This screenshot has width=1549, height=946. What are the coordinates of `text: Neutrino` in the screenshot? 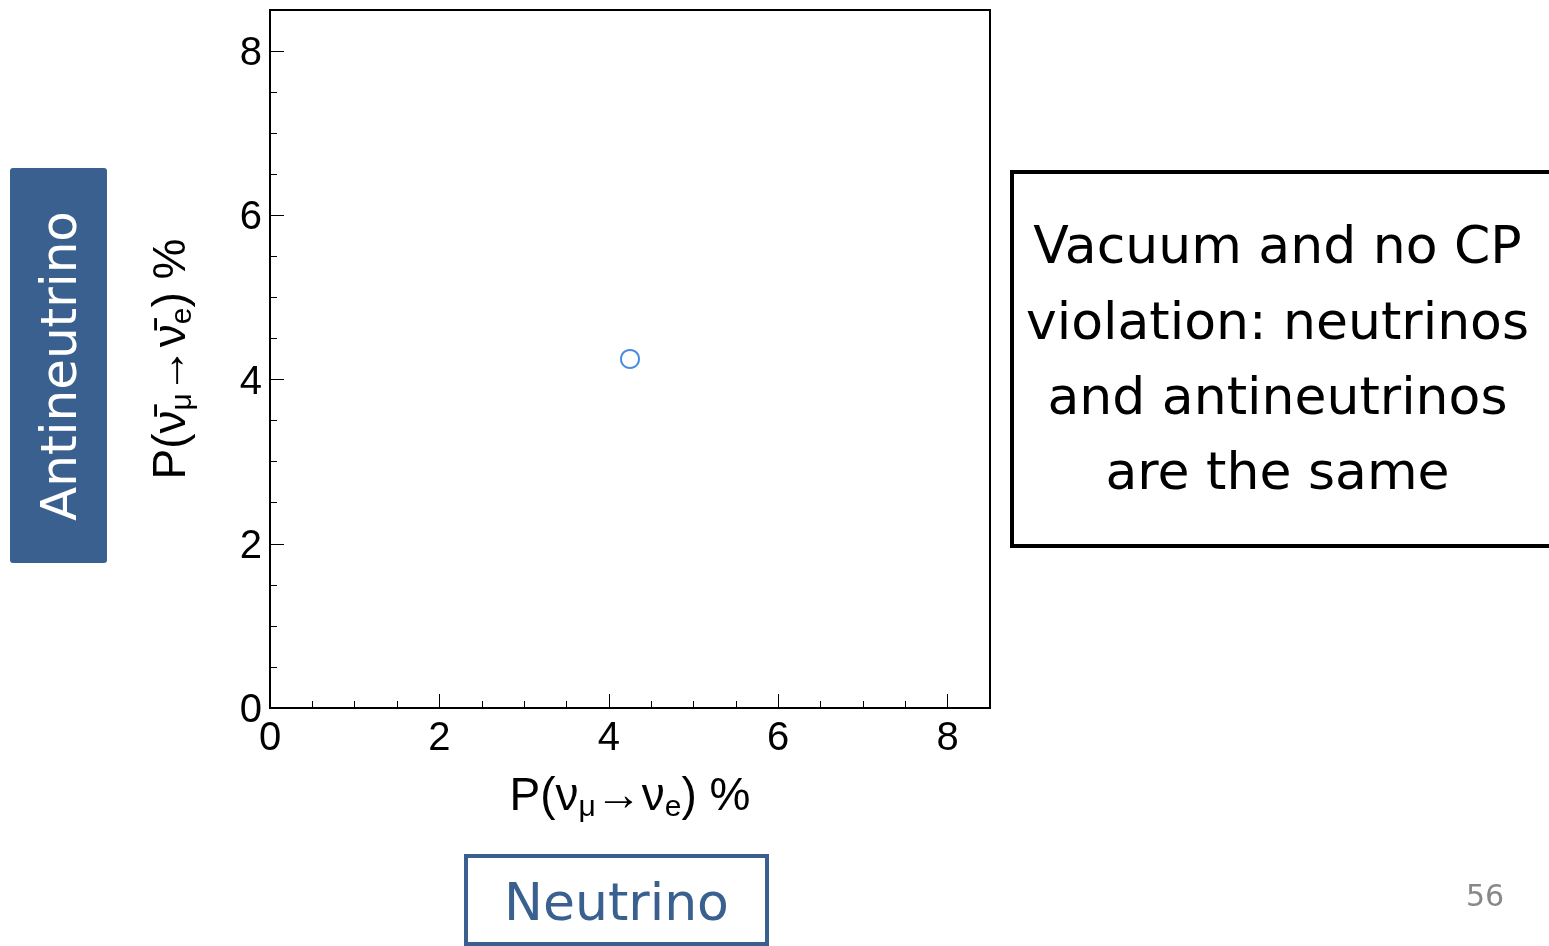 It's located at (616, 900).